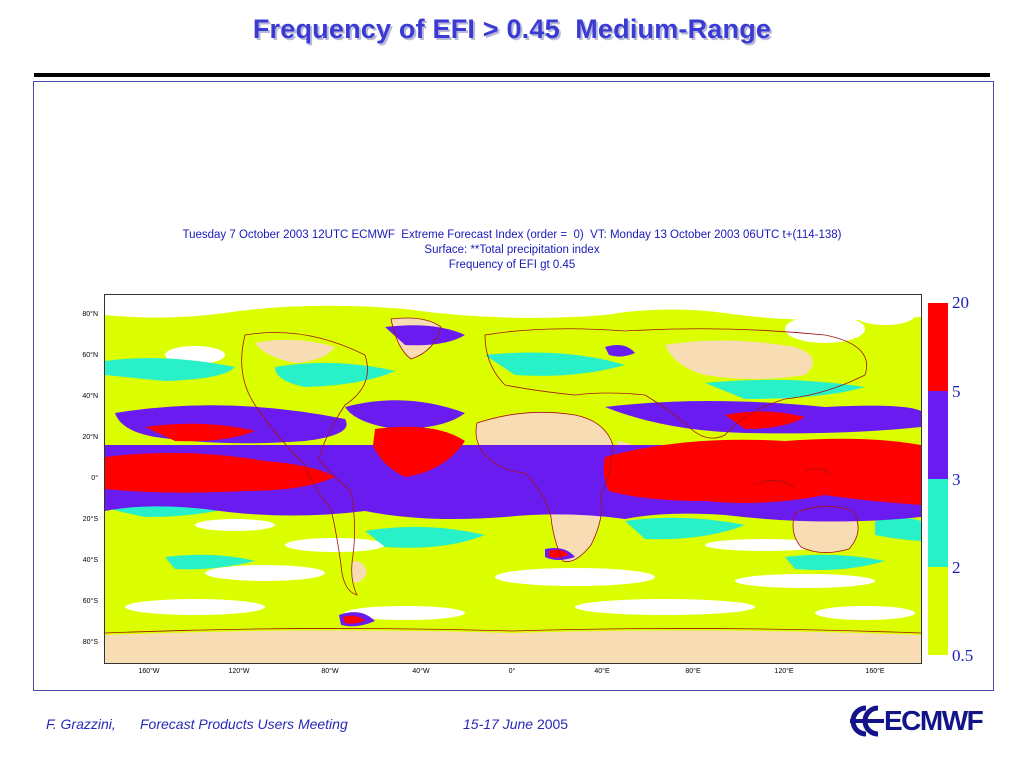  Describe the element at coordinates (956, 479) in the screenshot. I see `legend-label-3: 3` at that location.